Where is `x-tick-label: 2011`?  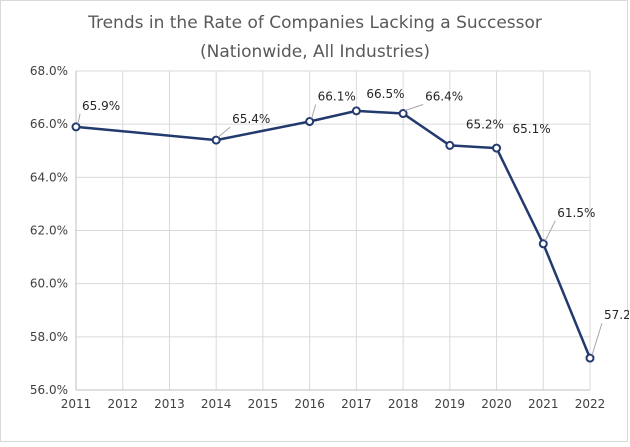
x-tick-label: 2011 is located at coordinates (76, 404).